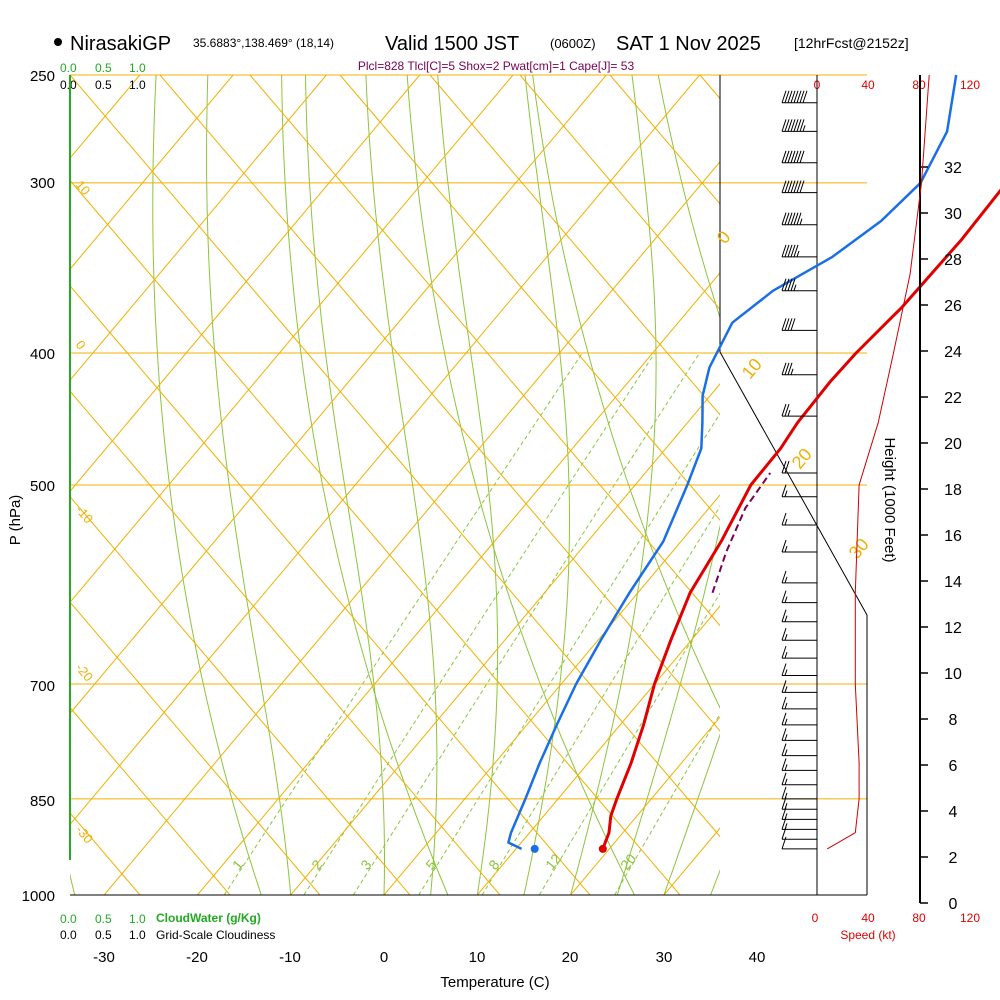  What do you see at coordinates (38, 896) in the screenshot?
I see `p-tick-1000: 1000` at bounding box center [38, 896].